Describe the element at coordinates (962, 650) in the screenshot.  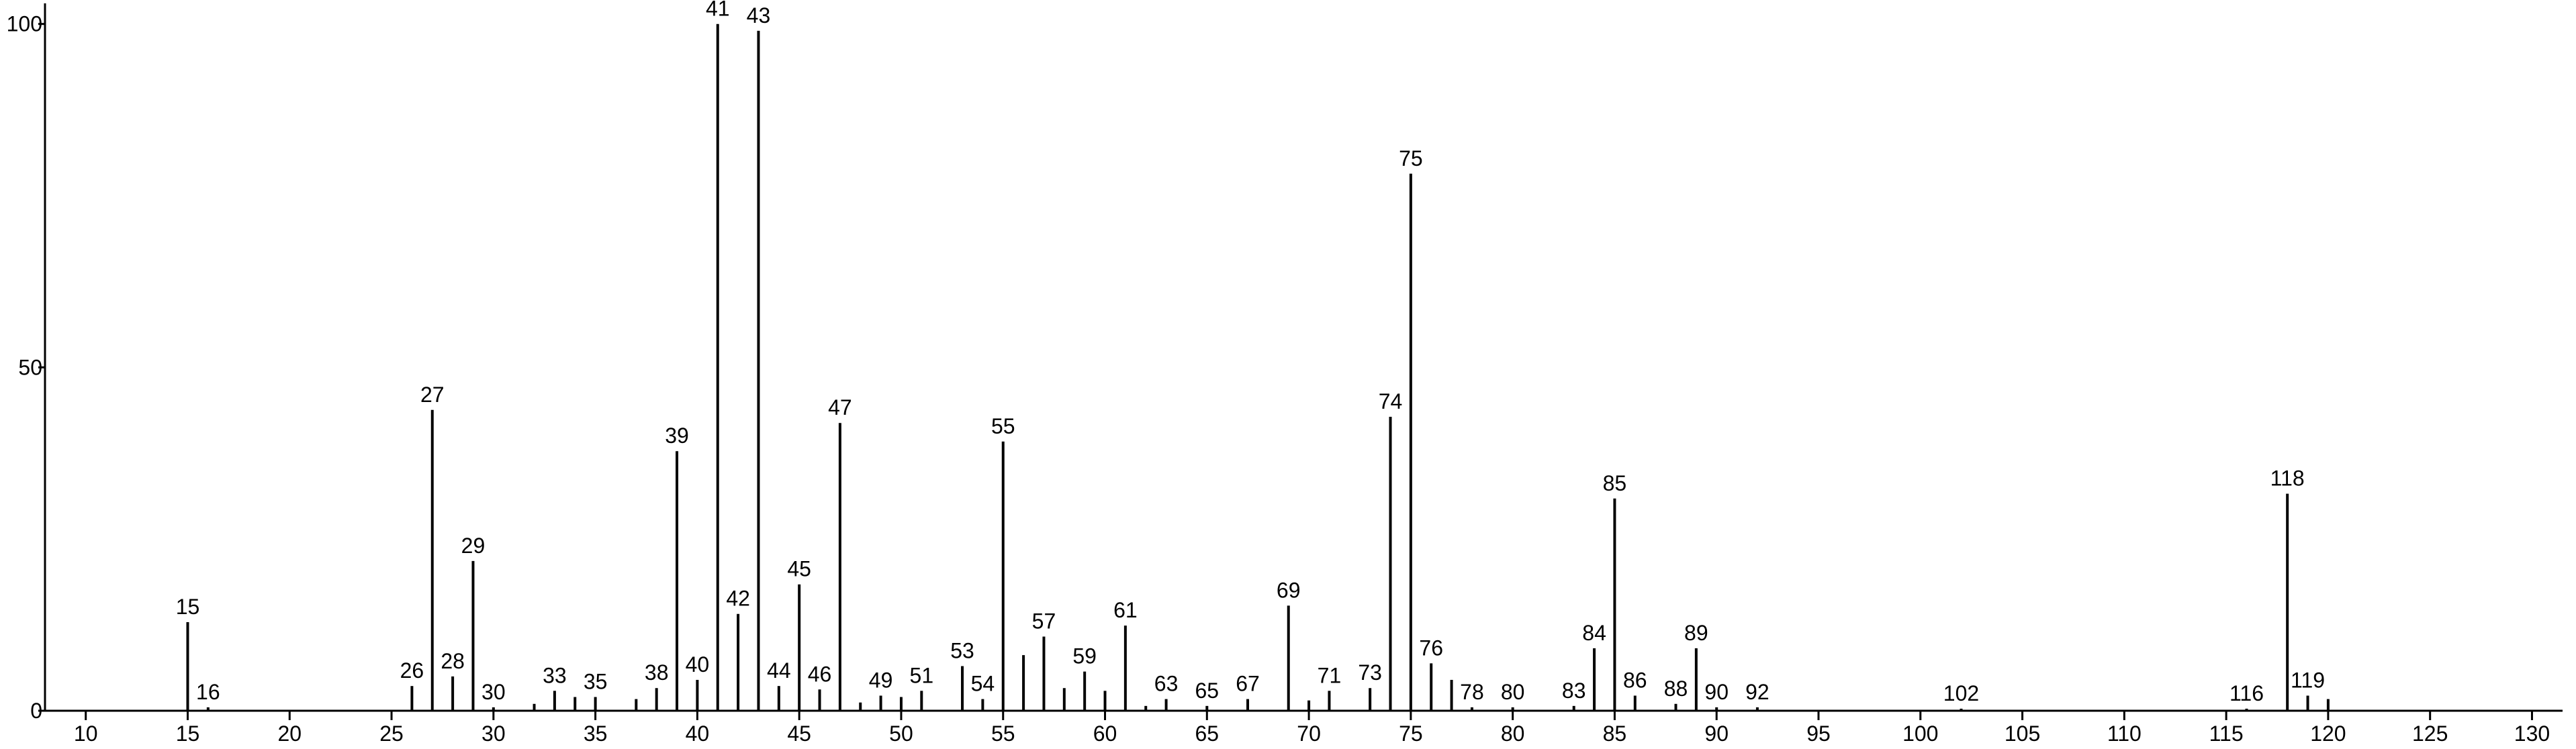
I see `peak-label: 53` at that location.